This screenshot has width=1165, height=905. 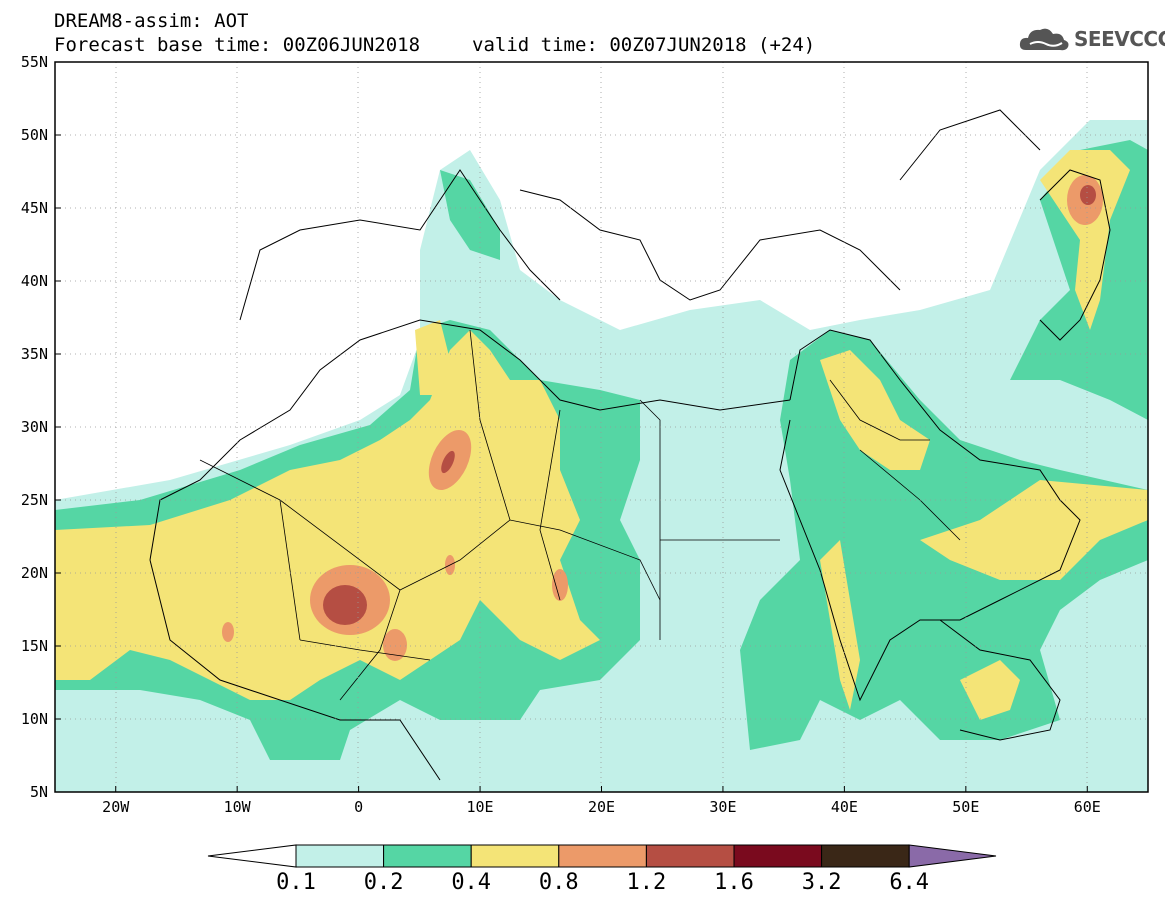 I want to click on lat-tick-label: 30N, so click(x=34, y=427).